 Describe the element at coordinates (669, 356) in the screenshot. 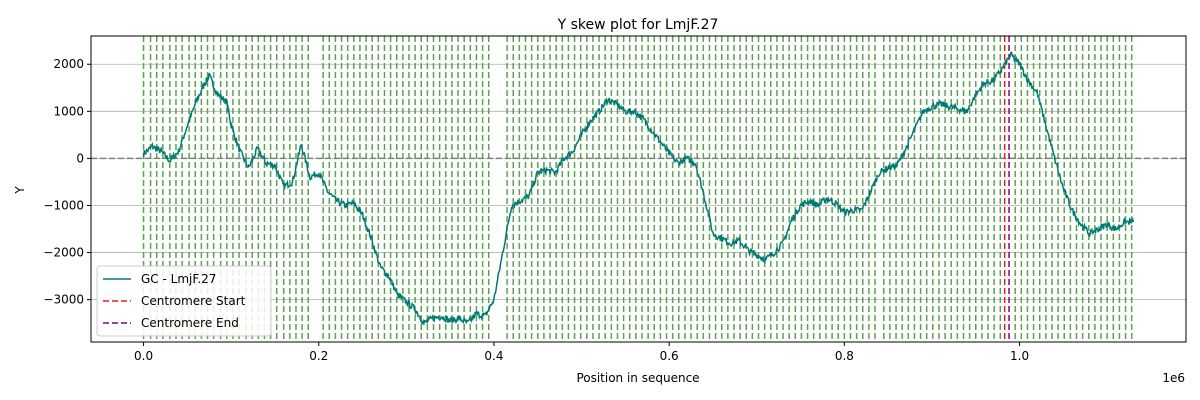

I see `x-tick-label: 0.6` at that location.